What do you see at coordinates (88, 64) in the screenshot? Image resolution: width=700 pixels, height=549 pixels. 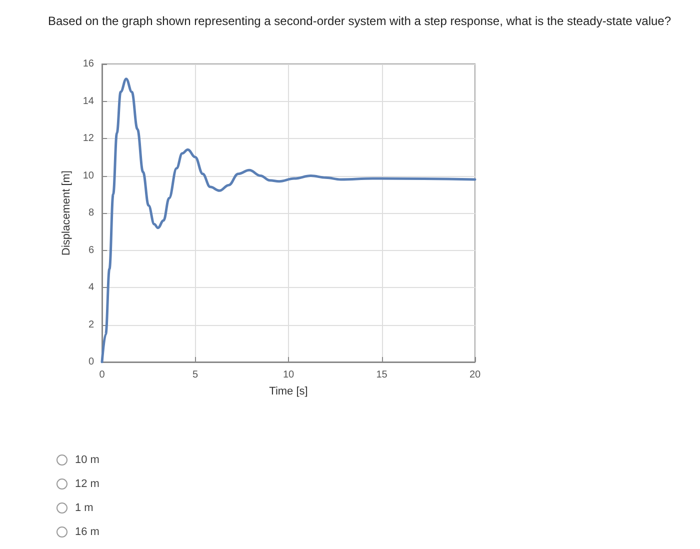 I see `y-tick-label: 16` at bounding box center [88, 64].